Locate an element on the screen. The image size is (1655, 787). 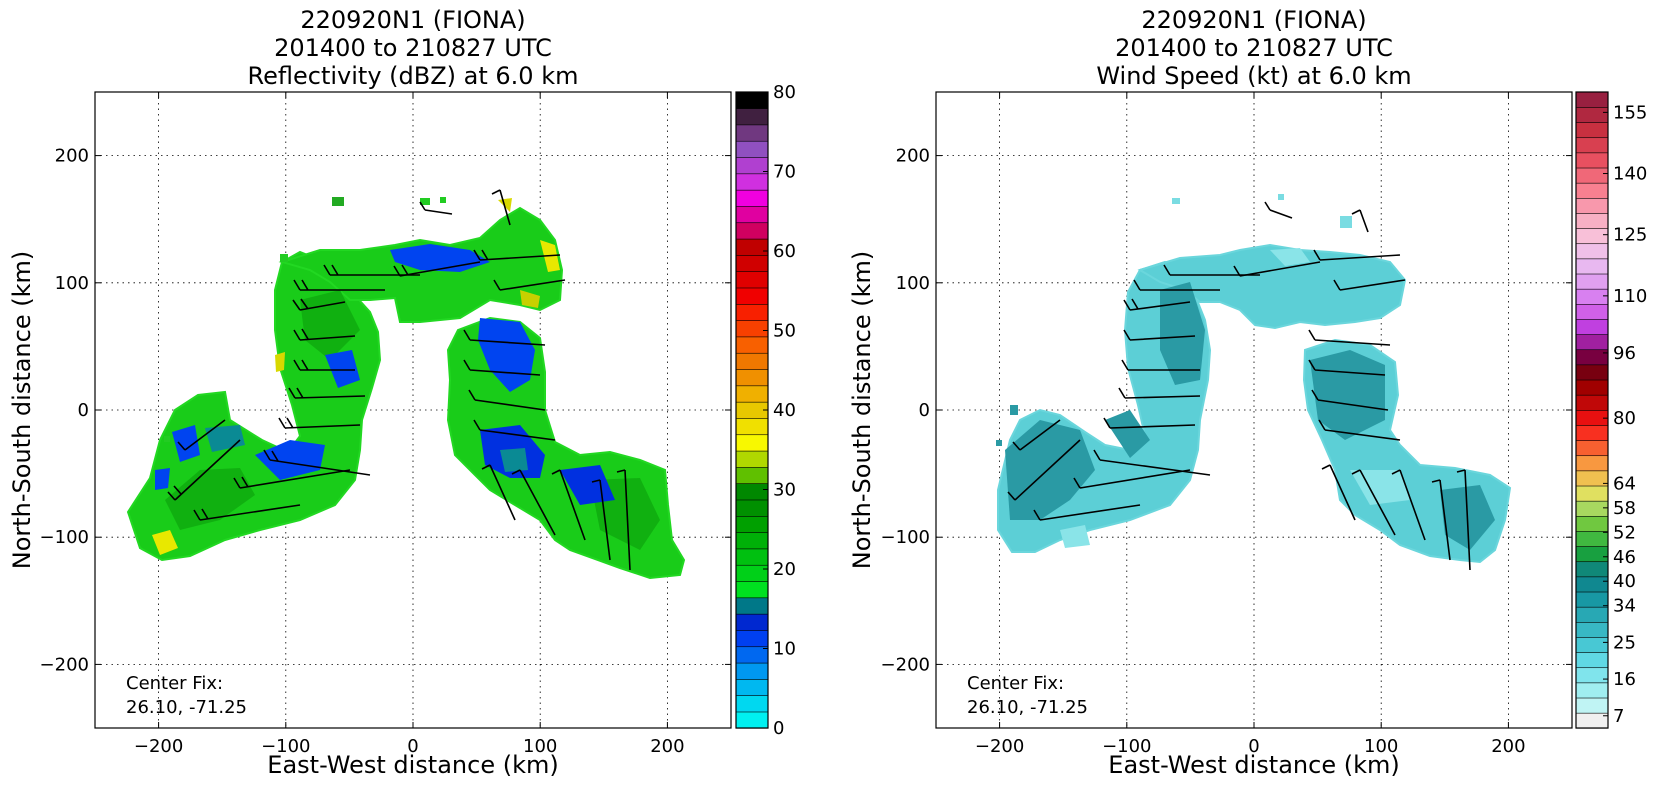
colorbar-tick-label: 80 is located at coordinates (1624, 418).